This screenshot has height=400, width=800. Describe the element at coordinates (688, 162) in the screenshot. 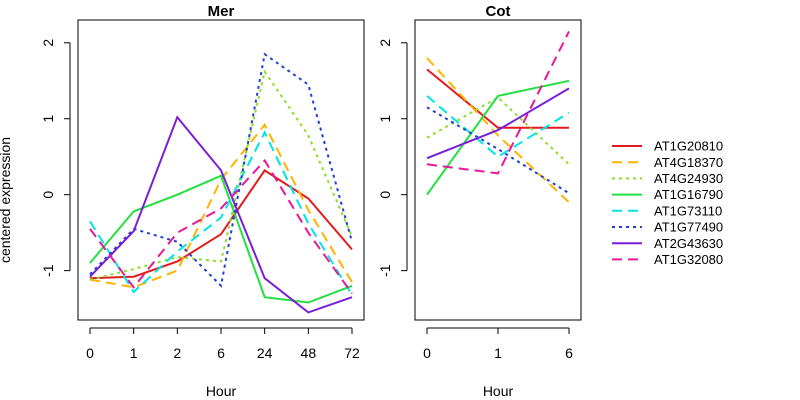

I see `legend-label: AT4G18370` at that location.